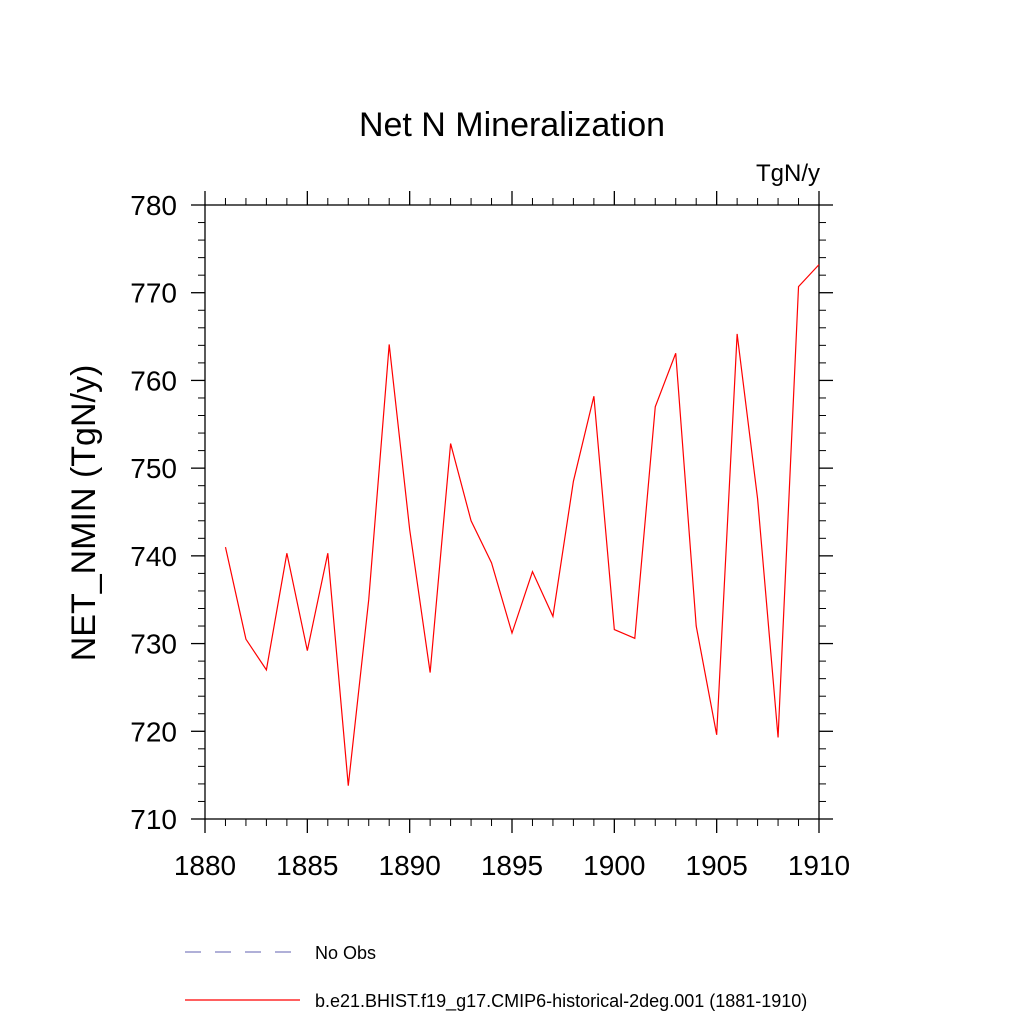 This screenshot has width=1024, height=1024. I want to click on units-label: TgN/y, so click(788, 173).